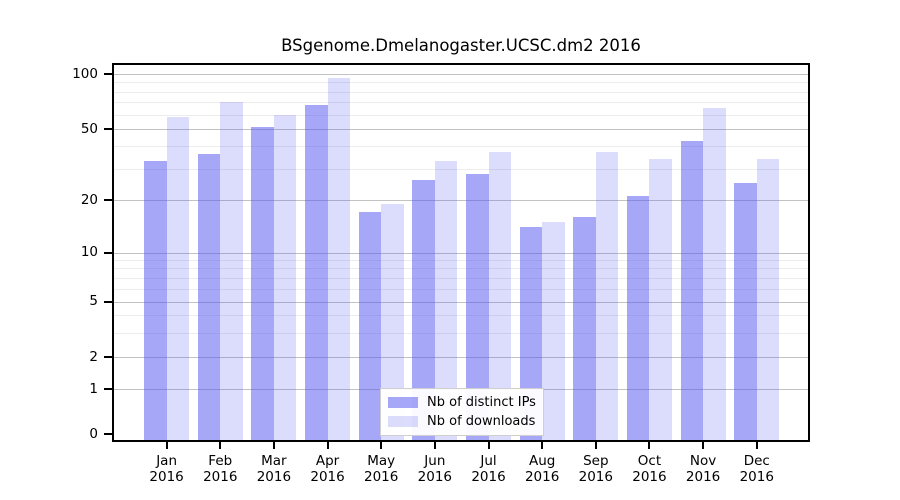  I want to click on x-label-month: Aug, so click(542, 461).